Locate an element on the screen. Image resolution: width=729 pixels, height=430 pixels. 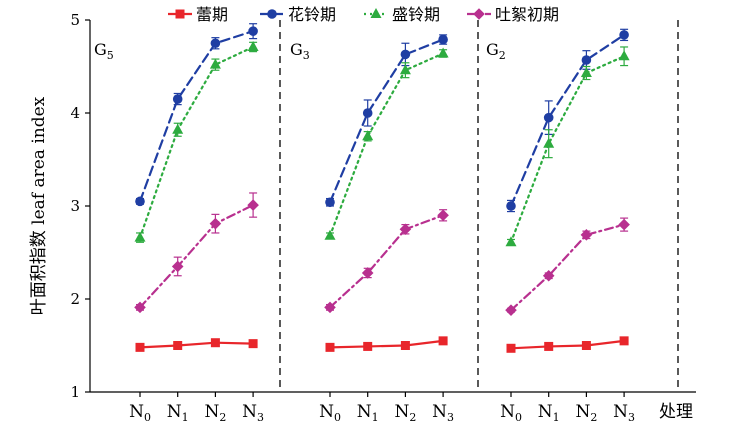
legend-label: 蕾期 is located at coordinates (212, 14).